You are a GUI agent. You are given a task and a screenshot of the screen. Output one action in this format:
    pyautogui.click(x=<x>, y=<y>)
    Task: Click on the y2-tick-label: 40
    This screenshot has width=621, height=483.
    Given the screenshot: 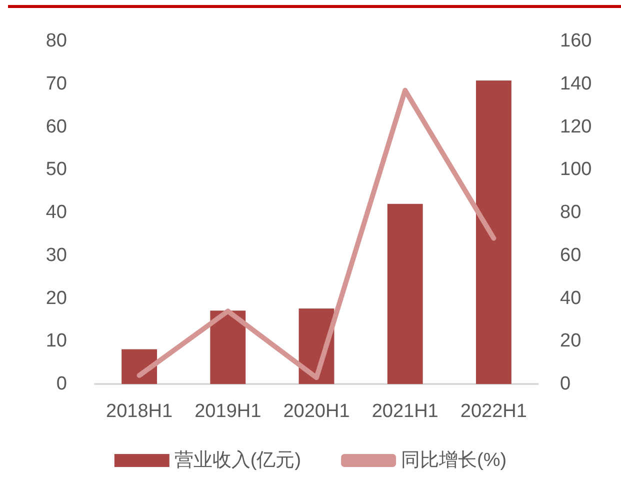 What is the action you would take?
    pyautogui.click(x=571, y=298)
    